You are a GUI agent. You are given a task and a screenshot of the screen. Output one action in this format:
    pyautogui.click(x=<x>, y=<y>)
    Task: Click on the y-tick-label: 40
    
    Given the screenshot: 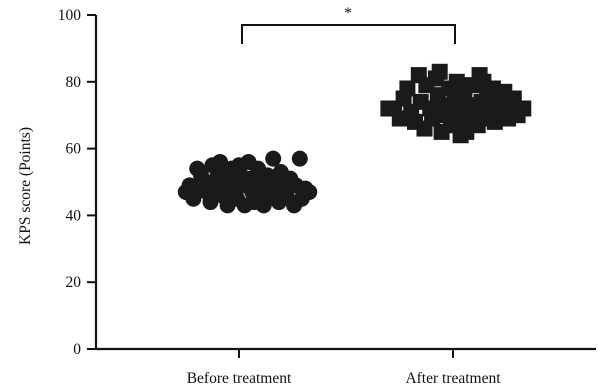 What is the action you would take?
    pyautogui.click(x=74, y=215)
    